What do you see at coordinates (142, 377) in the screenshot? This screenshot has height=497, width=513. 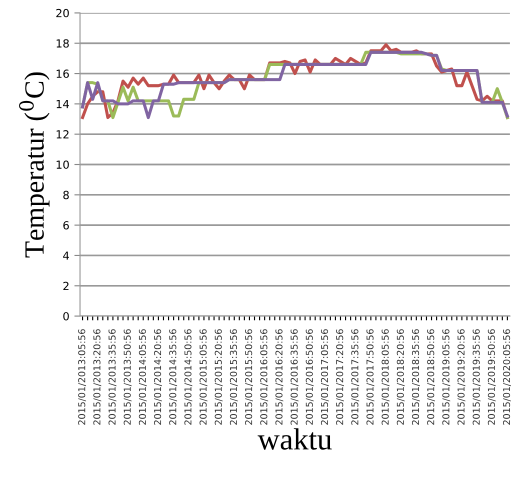 I see `x-tick-label: 2015/01/2014:05:56` at bounding box center [142, 377].